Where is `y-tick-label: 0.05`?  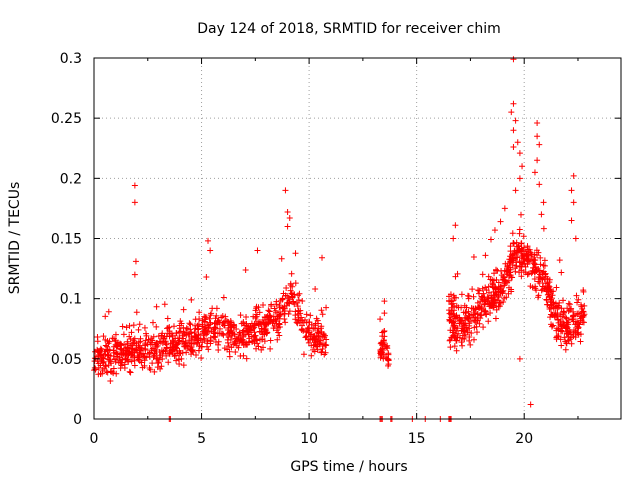
y-tick-label: 0.05 is located at coordinates (66, 360).